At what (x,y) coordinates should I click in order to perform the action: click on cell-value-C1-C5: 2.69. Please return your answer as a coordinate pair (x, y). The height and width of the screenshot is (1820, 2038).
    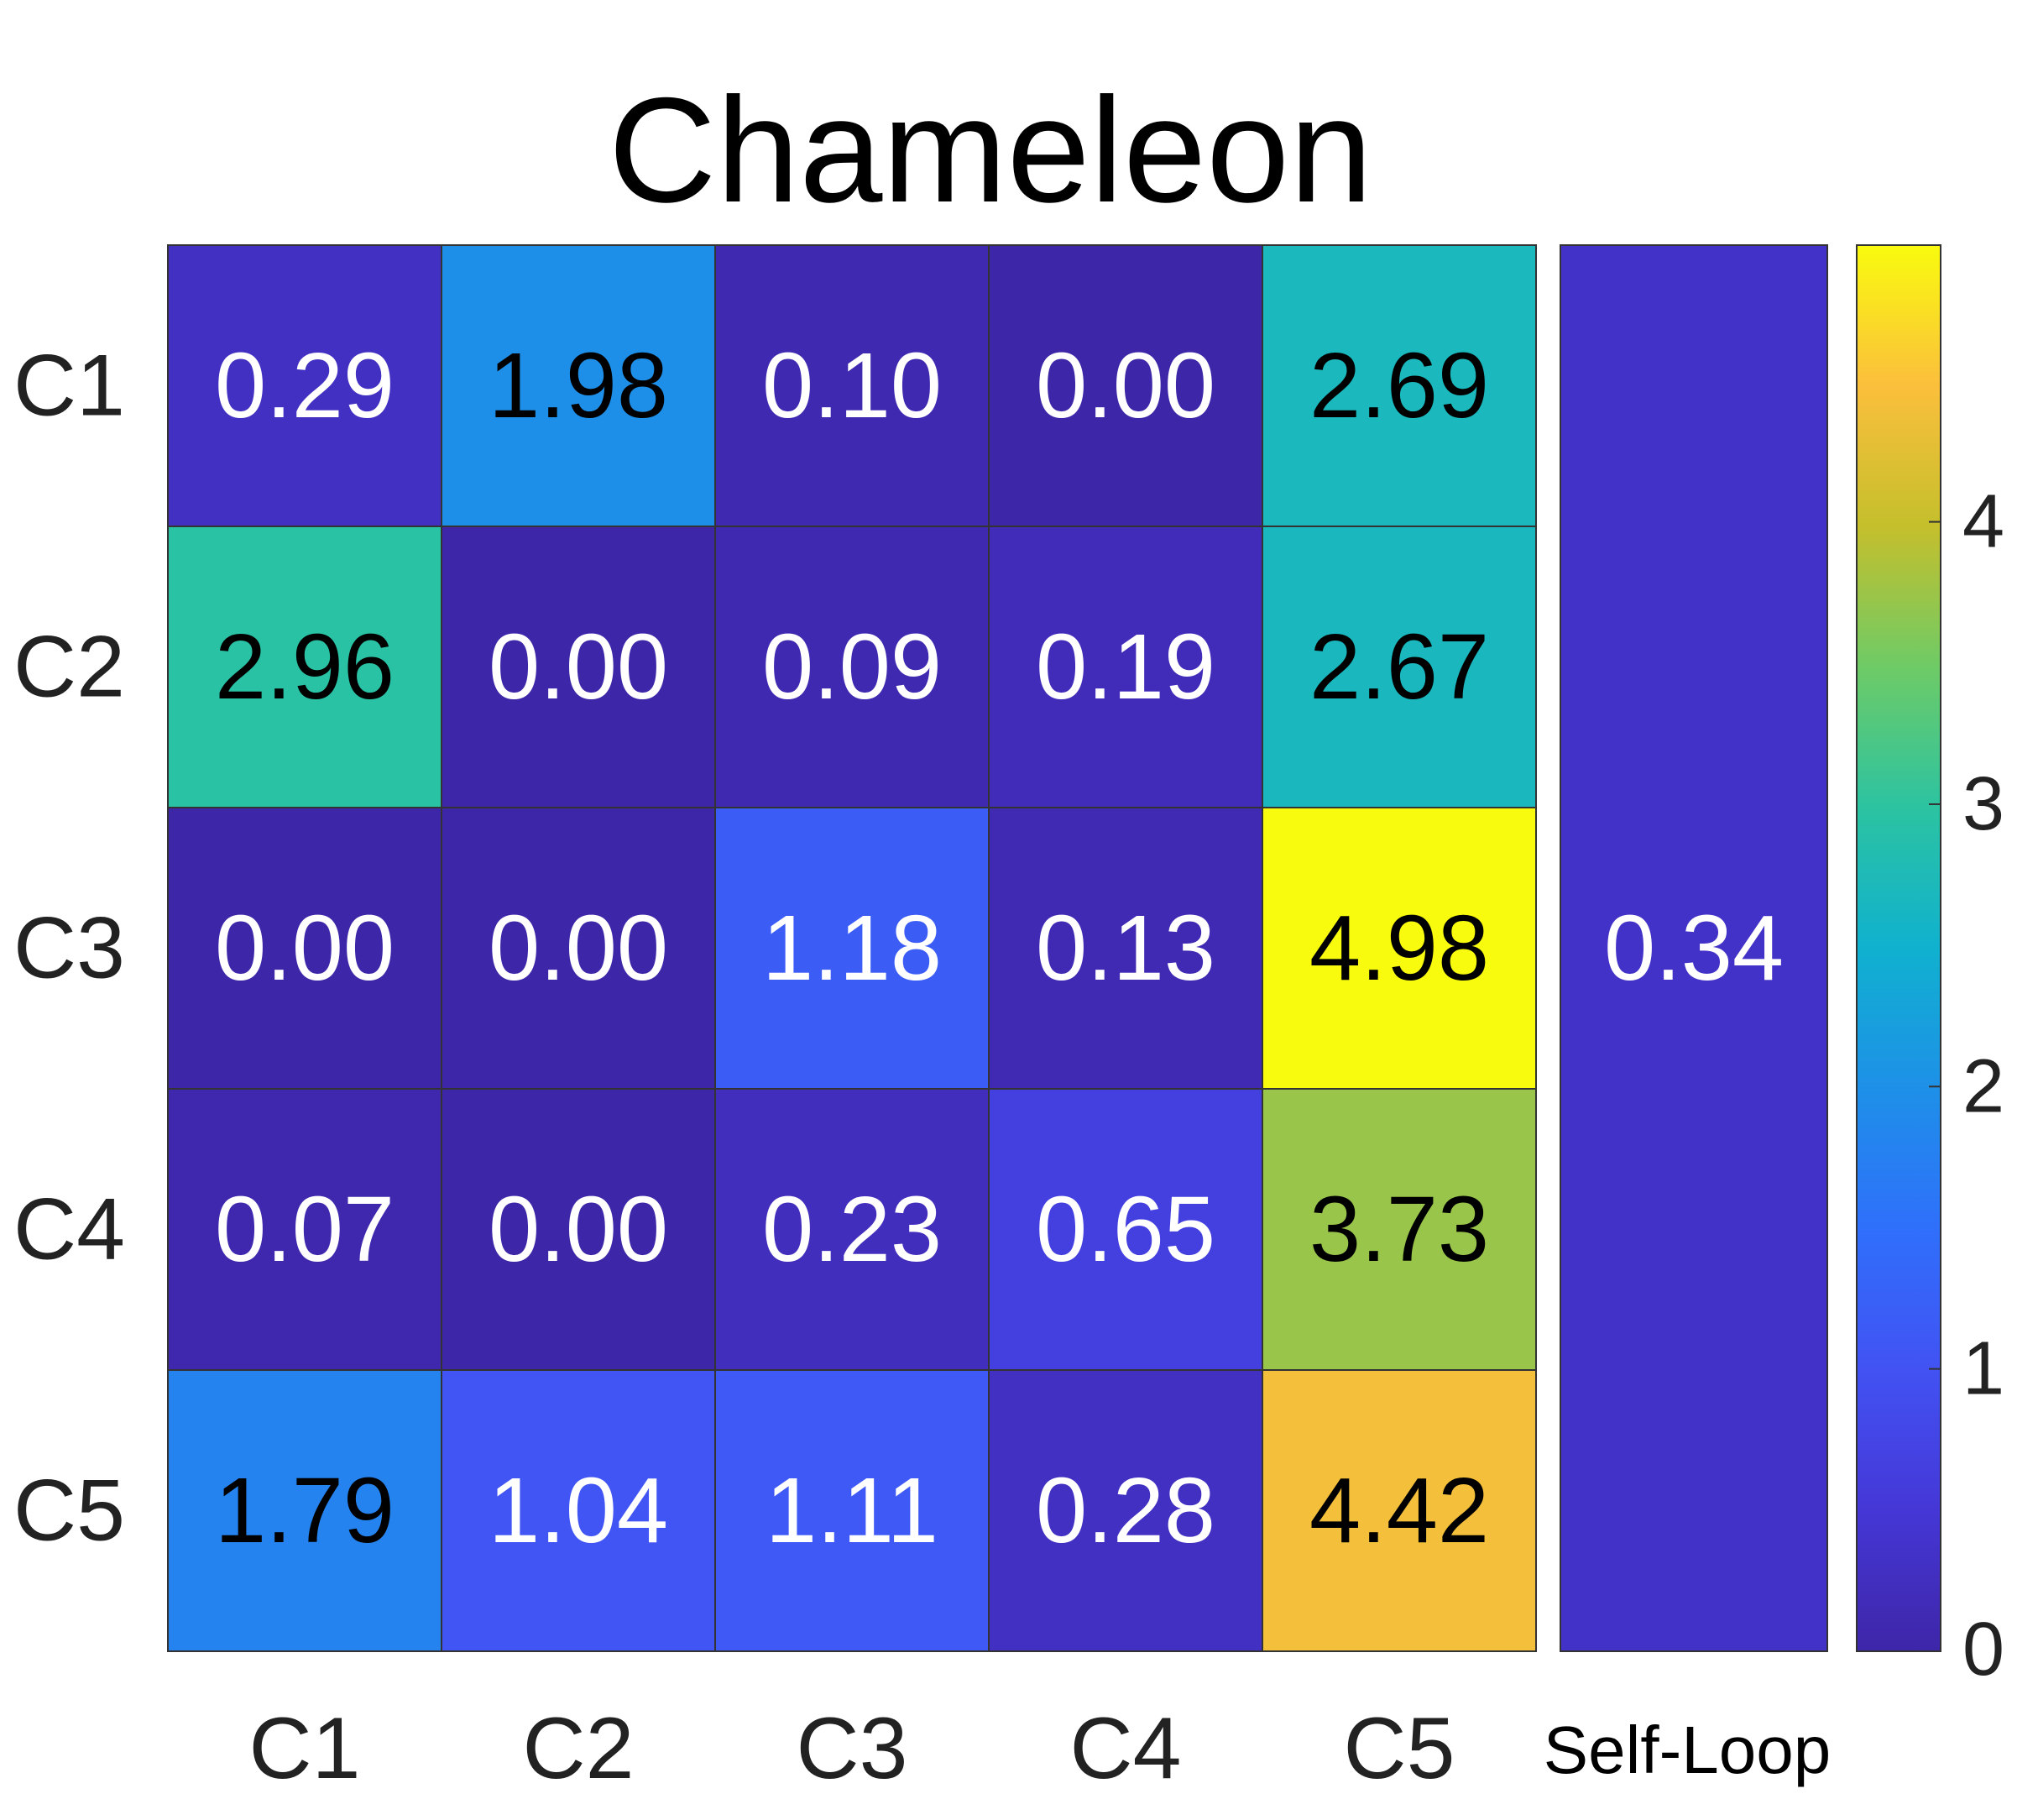
    Looking at the image, I should click on (1399, 385).